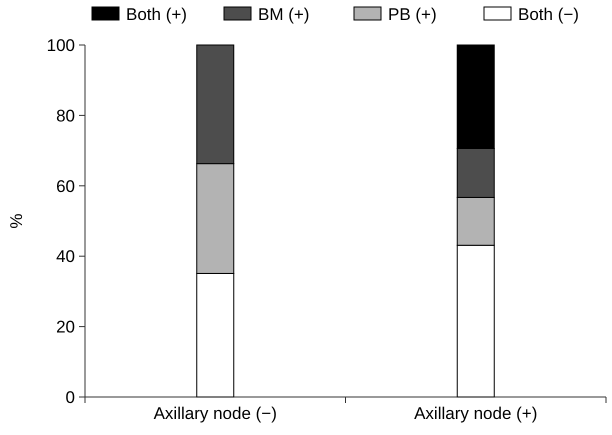 The width and height of the screenshot is (612, 435). I want to click on y-tick-label: 60, so click(65, 186).